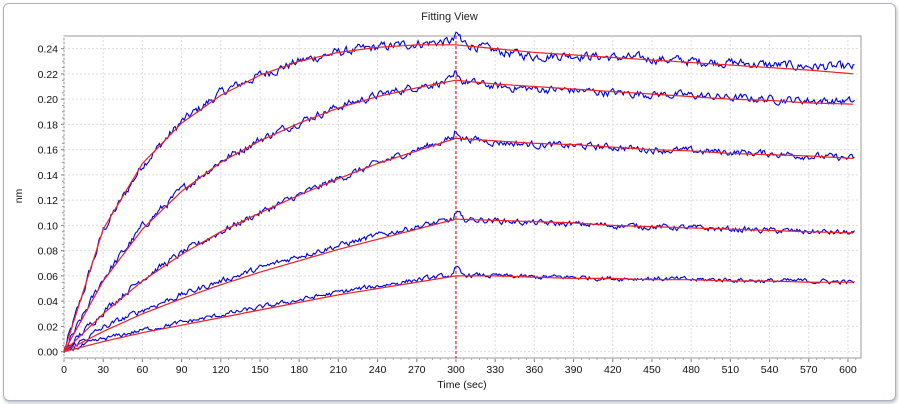  I want to click on y-tick-label: 0.22, so click(48, 75).